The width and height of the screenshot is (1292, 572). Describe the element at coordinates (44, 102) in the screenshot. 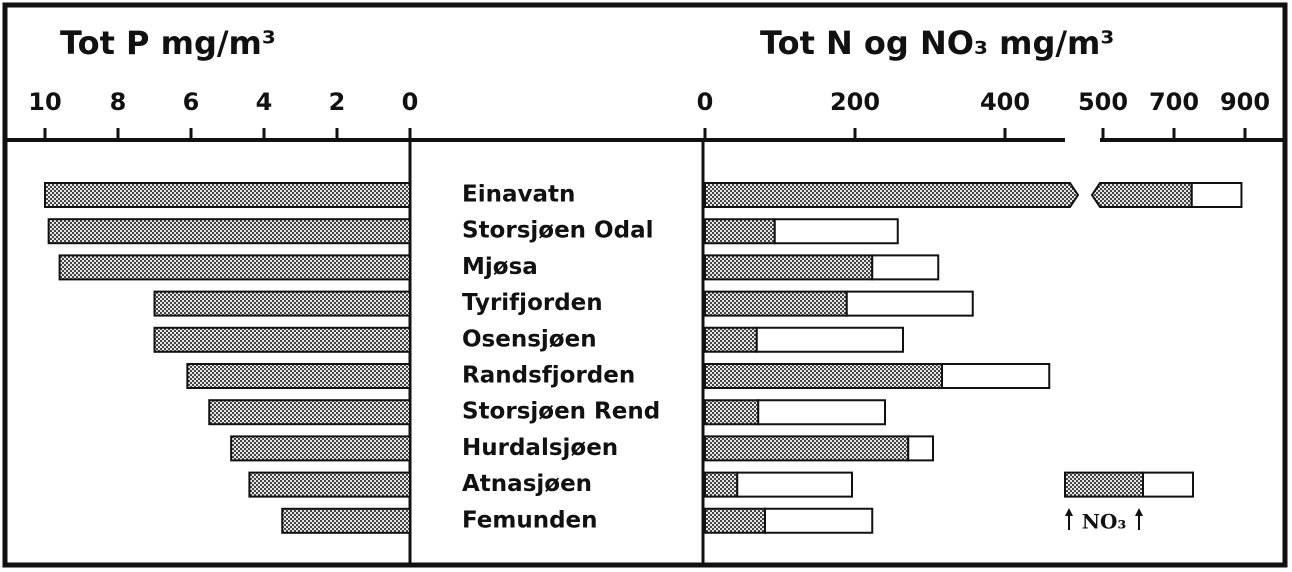

I see `x-tick-label: 10` at that location.